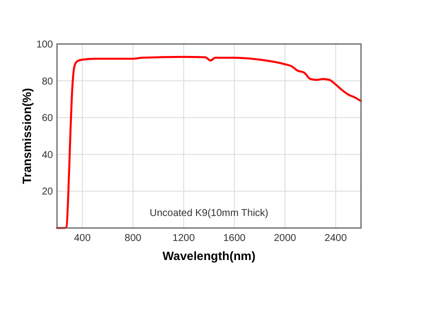 The height and width of the screenshot is (324, 424). I want to click on y-tick-label: 20, so click(48, 192).